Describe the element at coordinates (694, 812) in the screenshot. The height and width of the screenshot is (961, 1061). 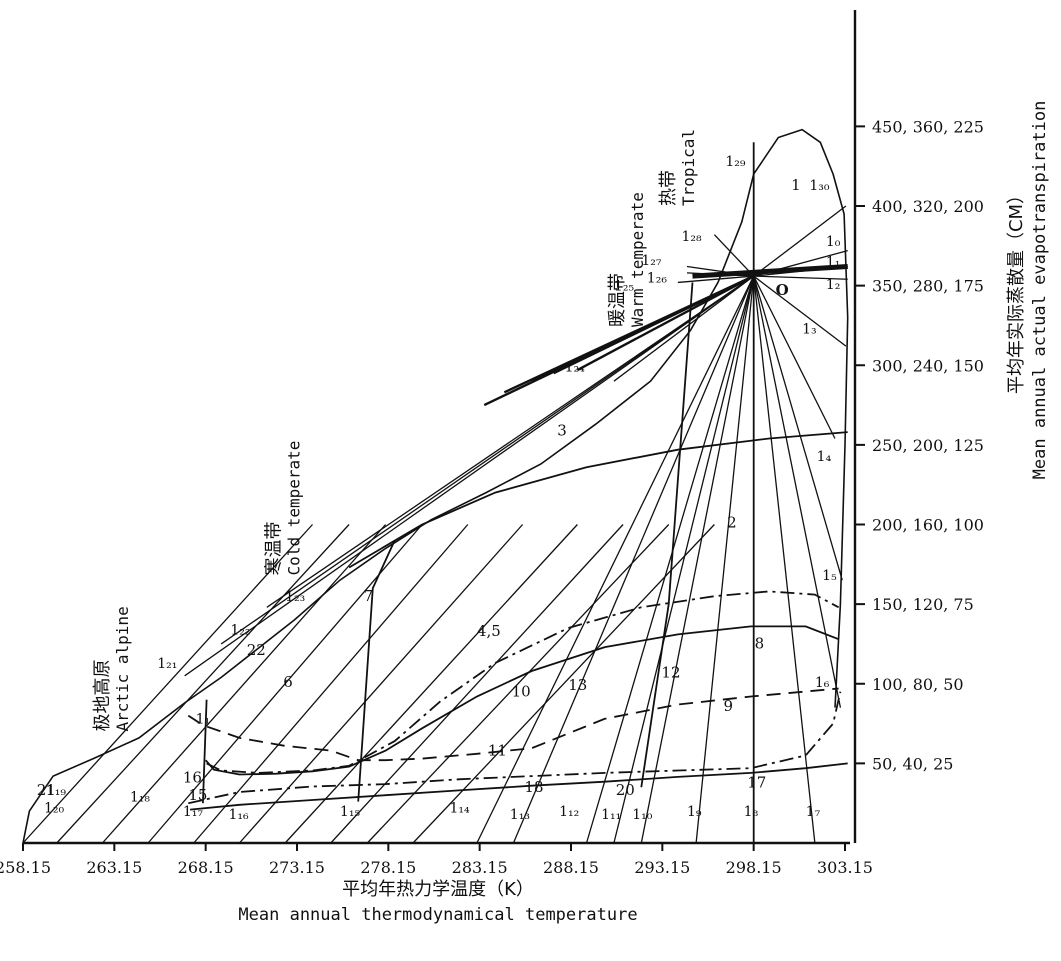
I see `line-label-29: 1₉` at that location.